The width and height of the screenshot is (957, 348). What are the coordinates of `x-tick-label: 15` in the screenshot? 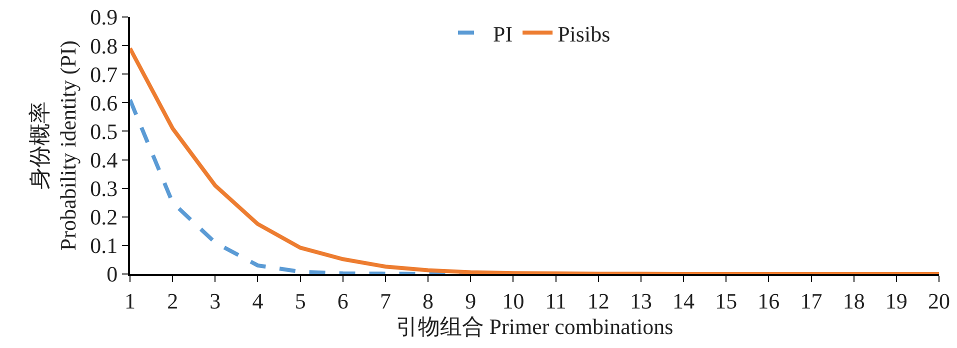 It's located at (726, 301).